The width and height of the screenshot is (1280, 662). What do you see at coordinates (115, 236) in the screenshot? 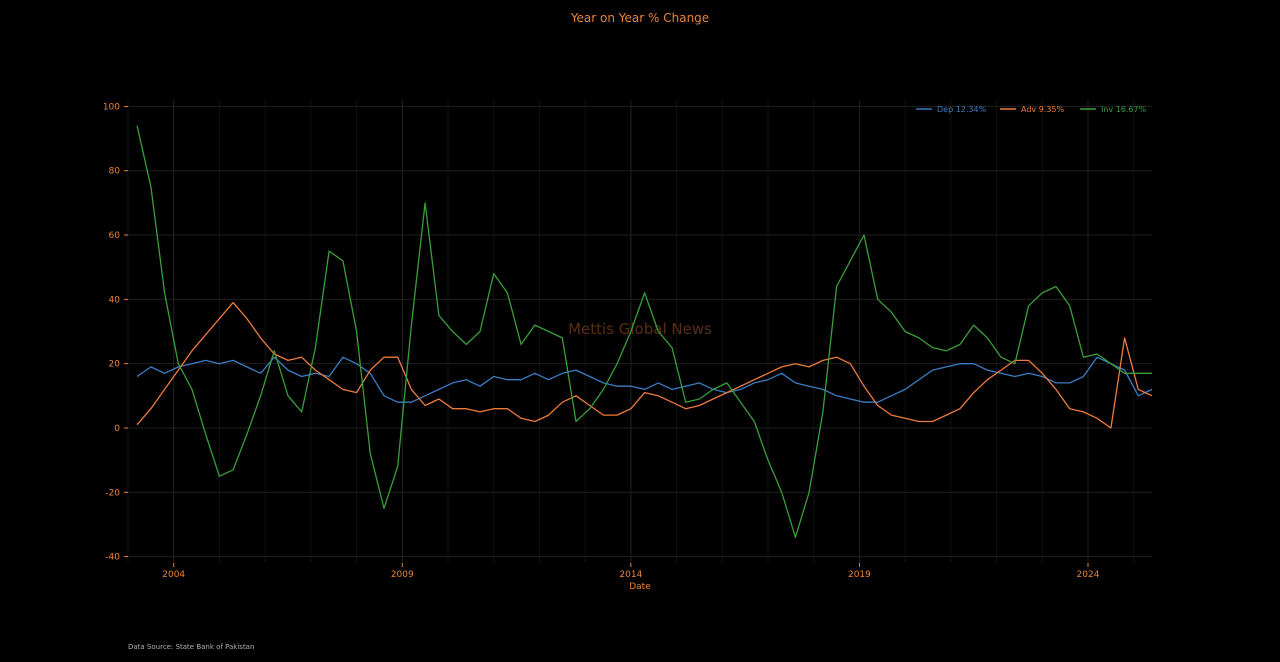
I see `y-tick-label: 60` at bounding box center [115, 236].